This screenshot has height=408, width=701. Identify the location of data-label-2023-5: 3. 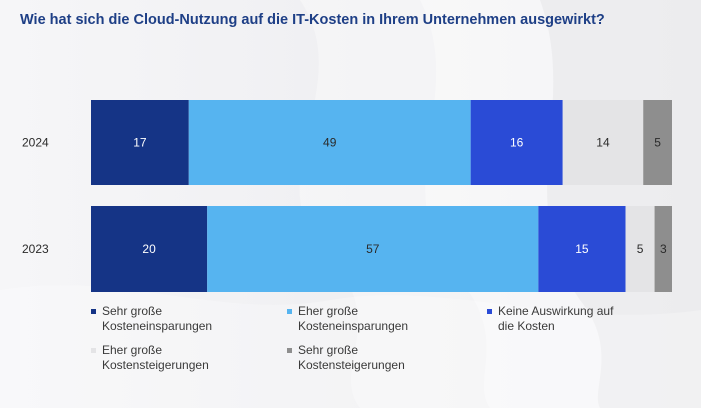
(663, 249).